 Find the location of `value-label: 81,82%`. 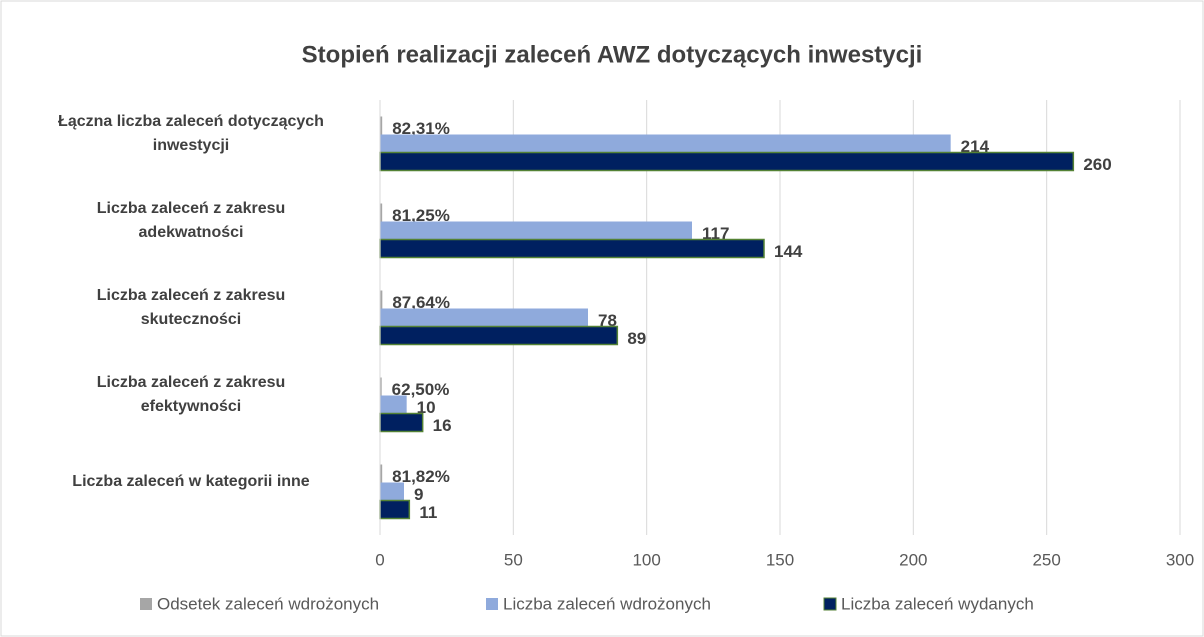

value-label: 81,82% is located at coordinates (421, 476).